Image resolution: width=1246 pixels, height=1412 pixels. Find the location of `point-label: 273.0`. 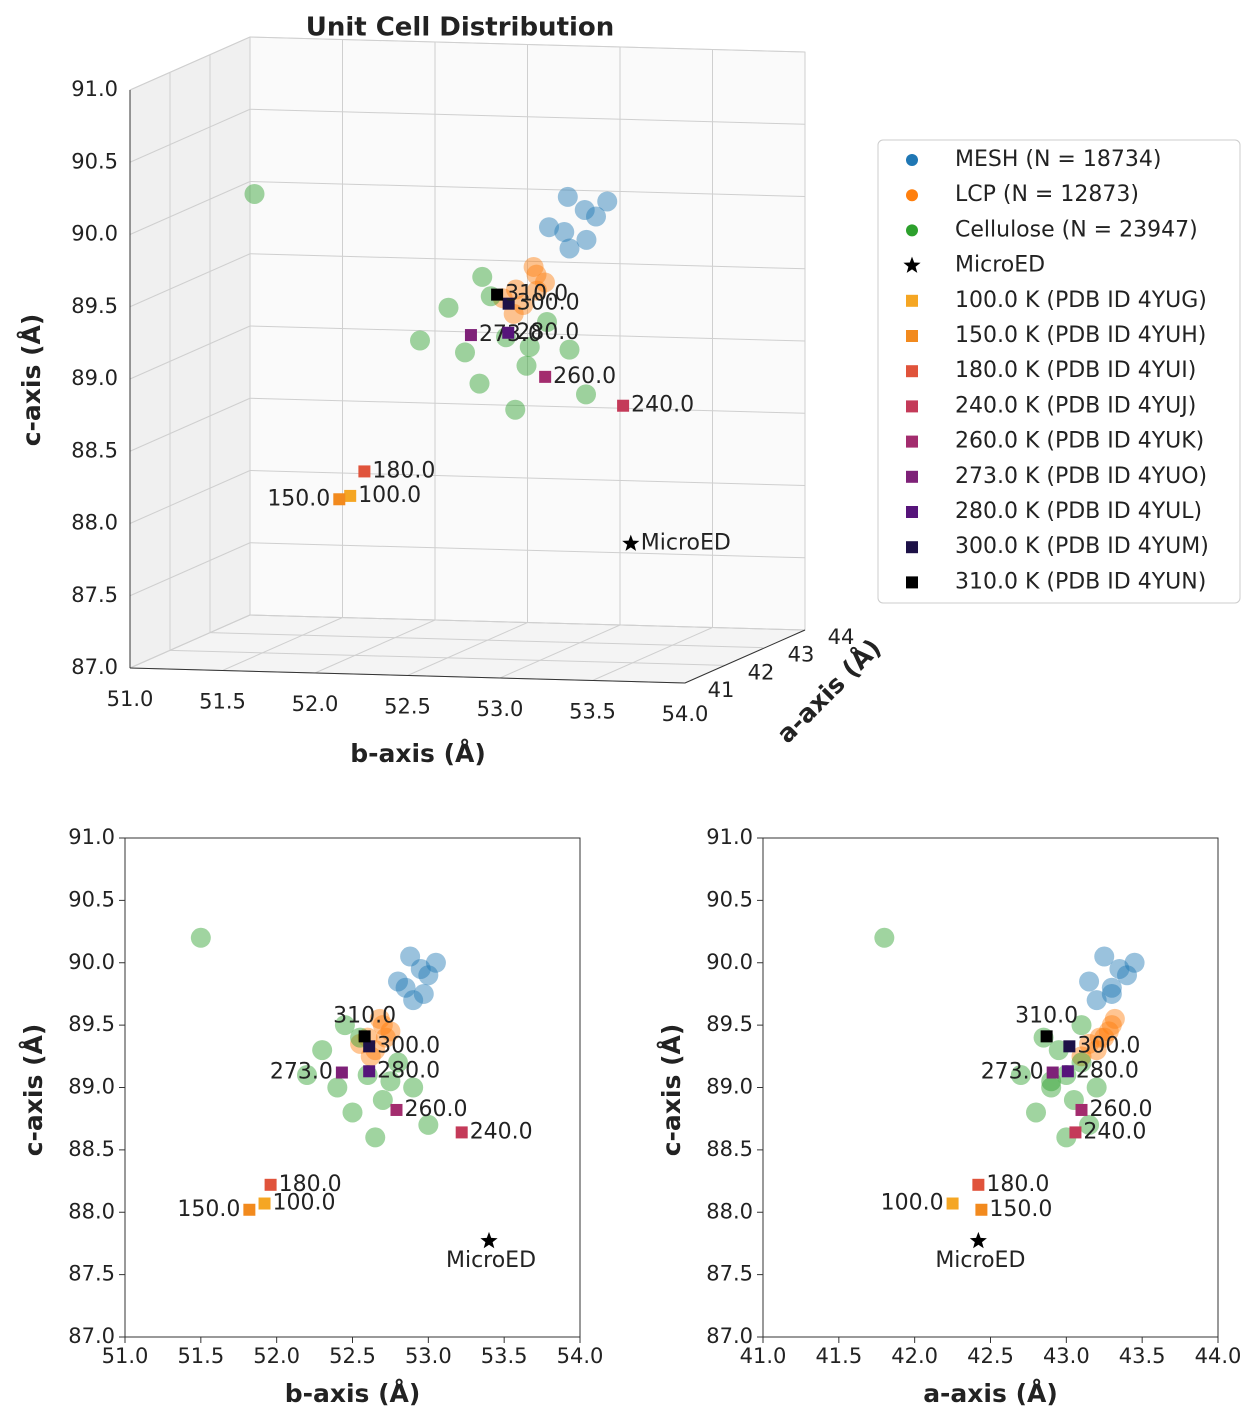

point-label: 273.0 is located at coordinates (1012, 1072).